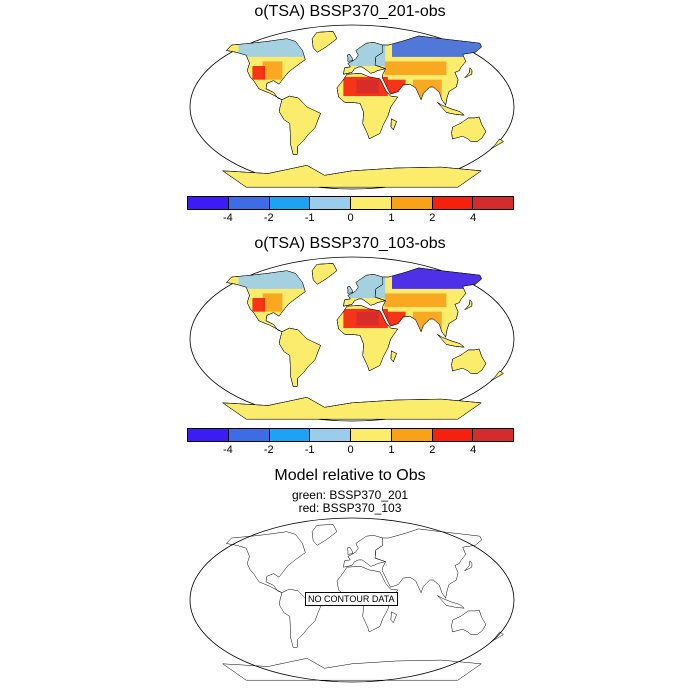 Image resolution: width=700 pixels, height=700 pixels. Describe the element at coordinates (468, 566) in the screenshot. I see `land-japan` at that location.